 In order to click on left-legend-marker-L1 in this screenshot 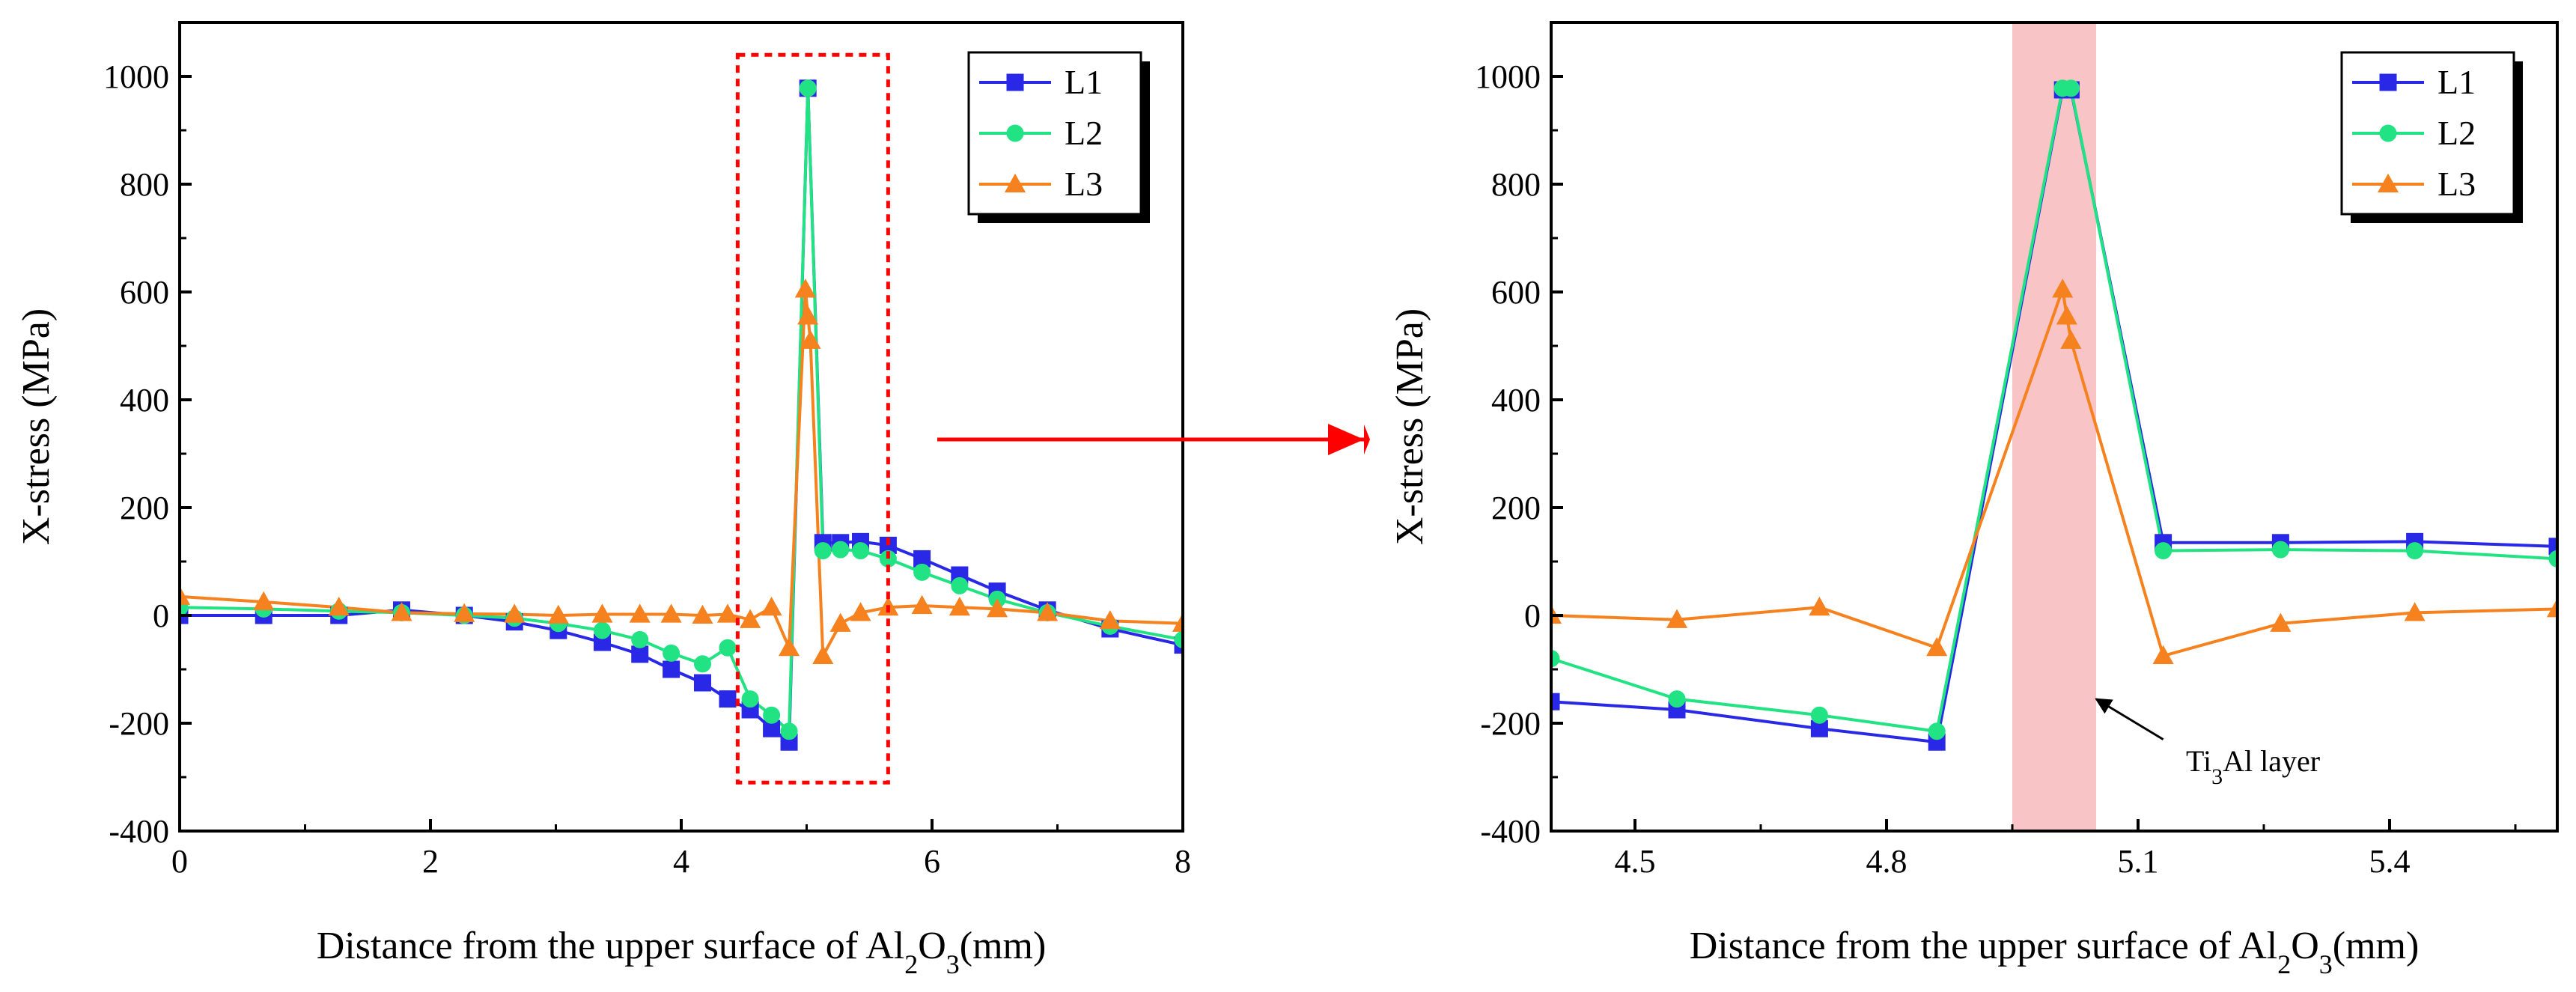, I will do `click(1015, 82)`.